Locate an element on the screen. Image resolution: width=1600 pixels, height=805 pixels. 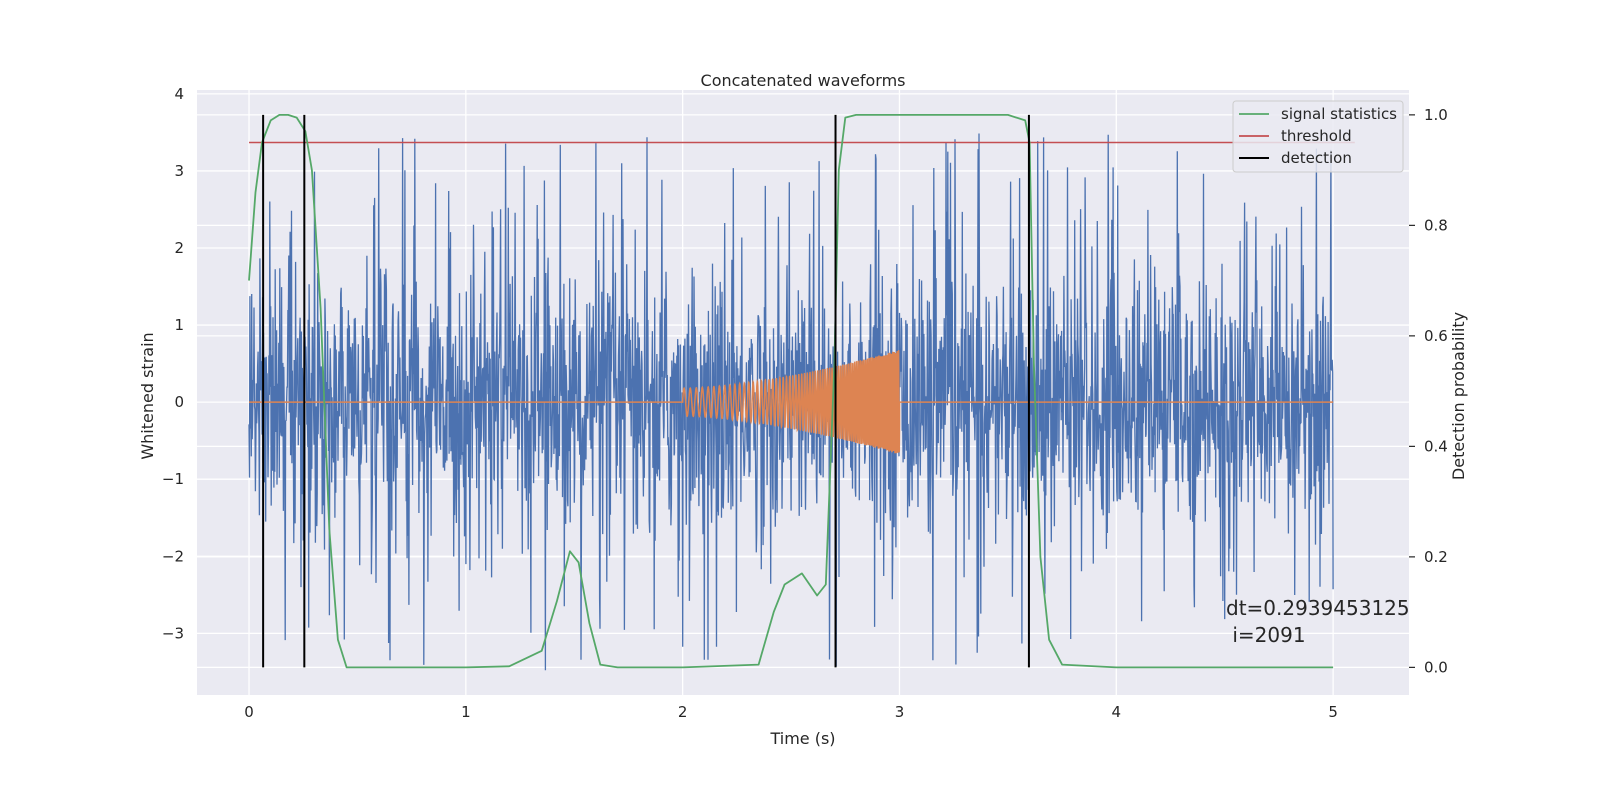
y-left-tick-label-3: 0 is located at coordinates (179, 402).